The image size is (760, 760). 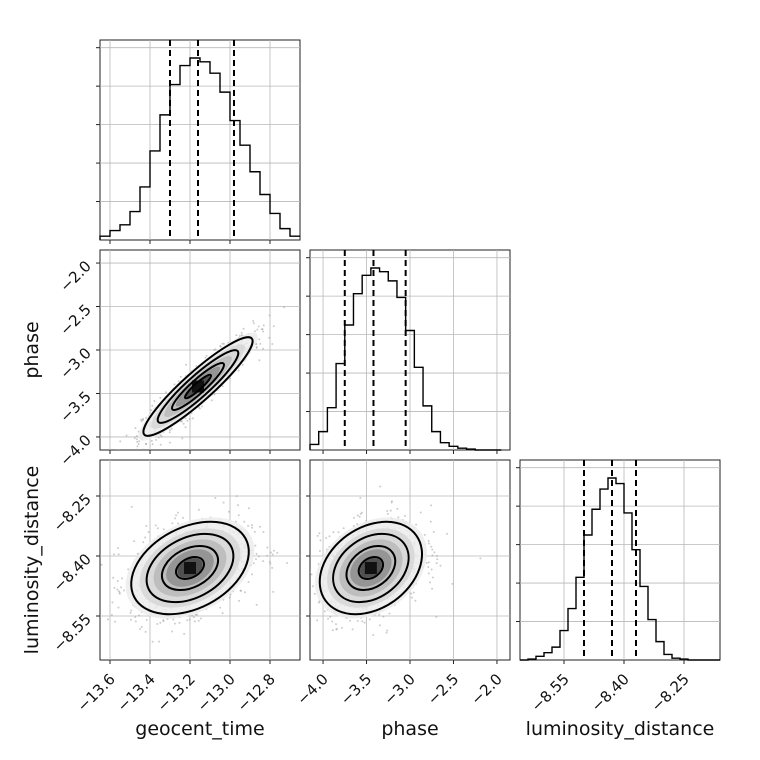 I want to click on x-tick-label: −13.0, so click(x=216, y=692).